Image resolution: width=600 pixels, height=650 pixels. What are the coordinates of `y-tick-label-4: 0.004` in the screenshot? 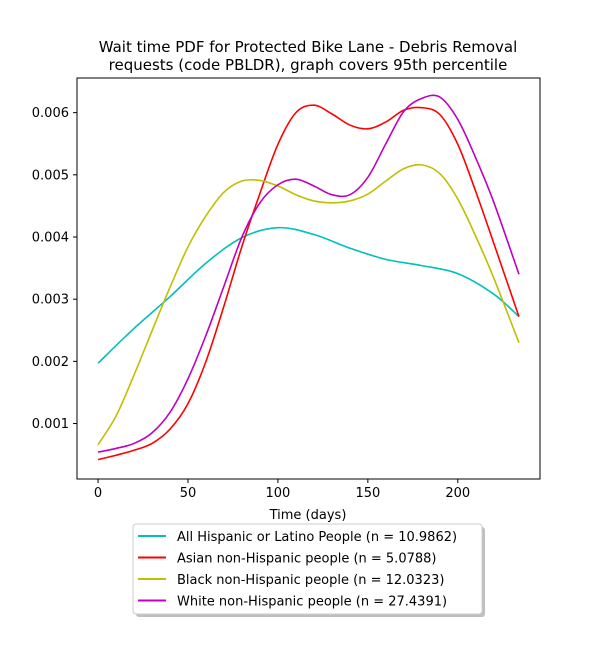 It's located at (50, 237).